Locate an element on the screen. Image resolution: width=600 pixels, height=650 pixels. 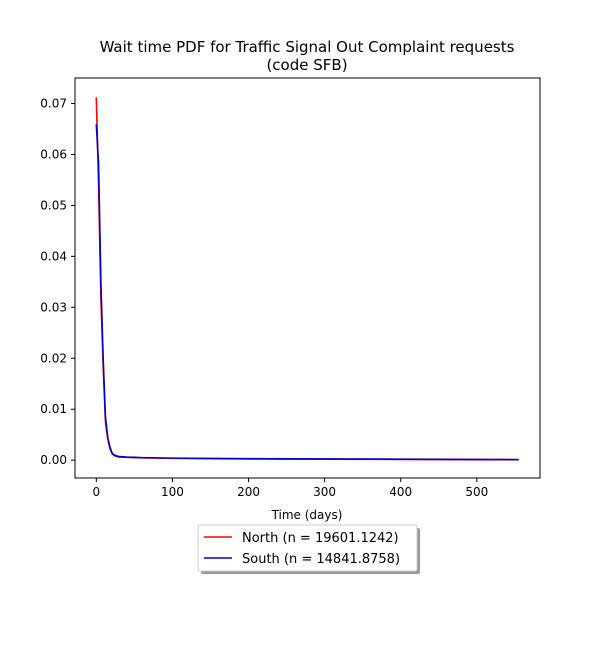
x-axis: 0 100 200 300 400 500 is located at coordinates (290, 488).